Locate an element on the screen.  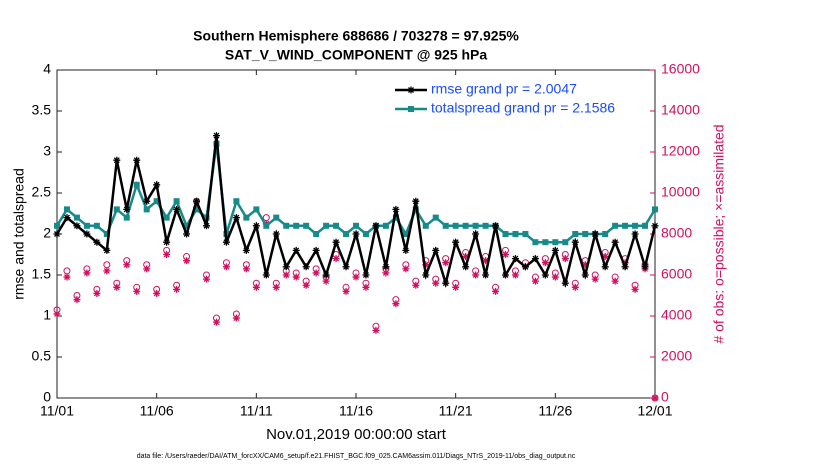
x-tick-label: 11/11 is located at coordinates (256, 411).